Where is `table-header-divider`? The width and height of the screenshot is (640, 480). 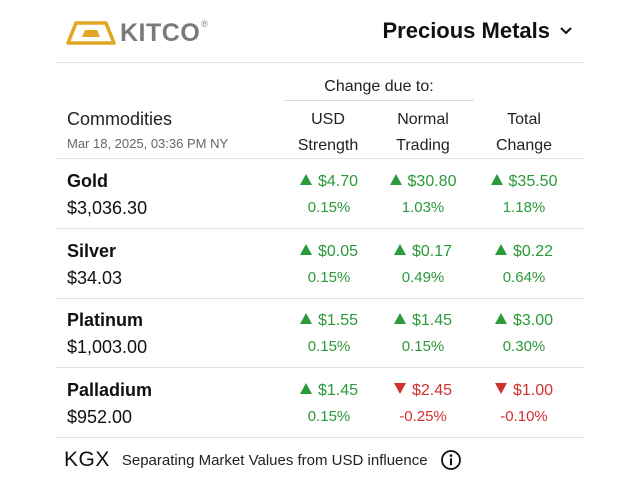 table-header-divider is located at coordinates (320, 158).